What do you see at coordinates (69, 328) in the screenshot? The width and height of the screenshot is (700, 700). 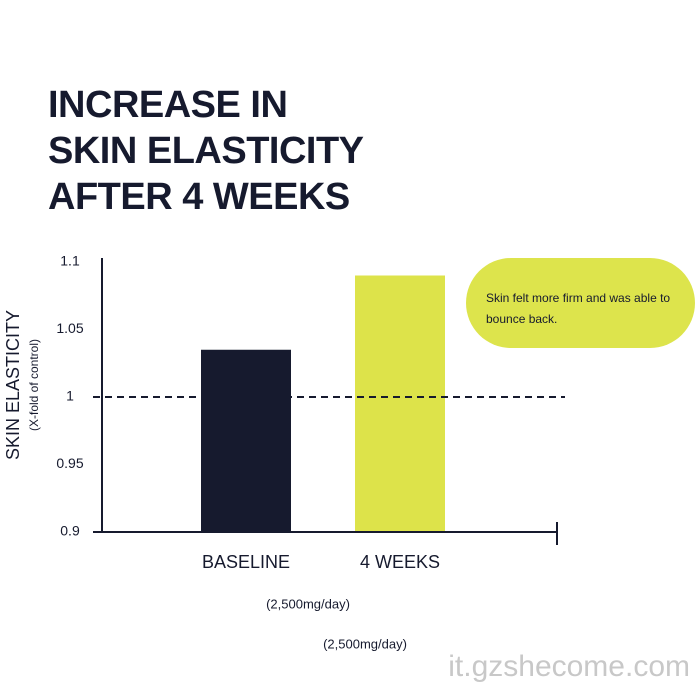 I see `y-tick-label: 1.05` at bounding box center [69, 328].